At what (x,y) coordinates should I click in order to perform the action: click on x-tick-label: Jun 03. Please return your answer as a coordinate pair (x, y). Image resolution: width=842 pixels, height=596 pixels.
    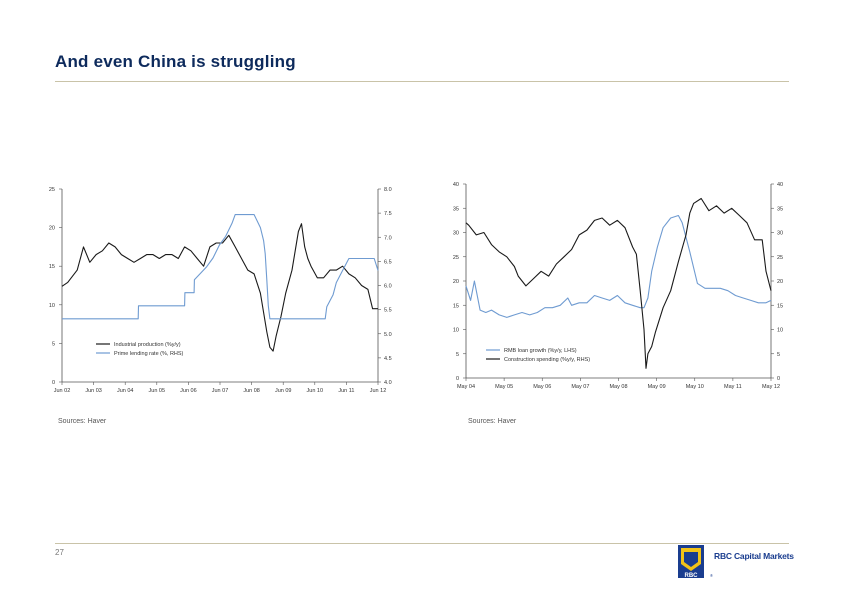
    Looking at the image, I should click on (93, 391).